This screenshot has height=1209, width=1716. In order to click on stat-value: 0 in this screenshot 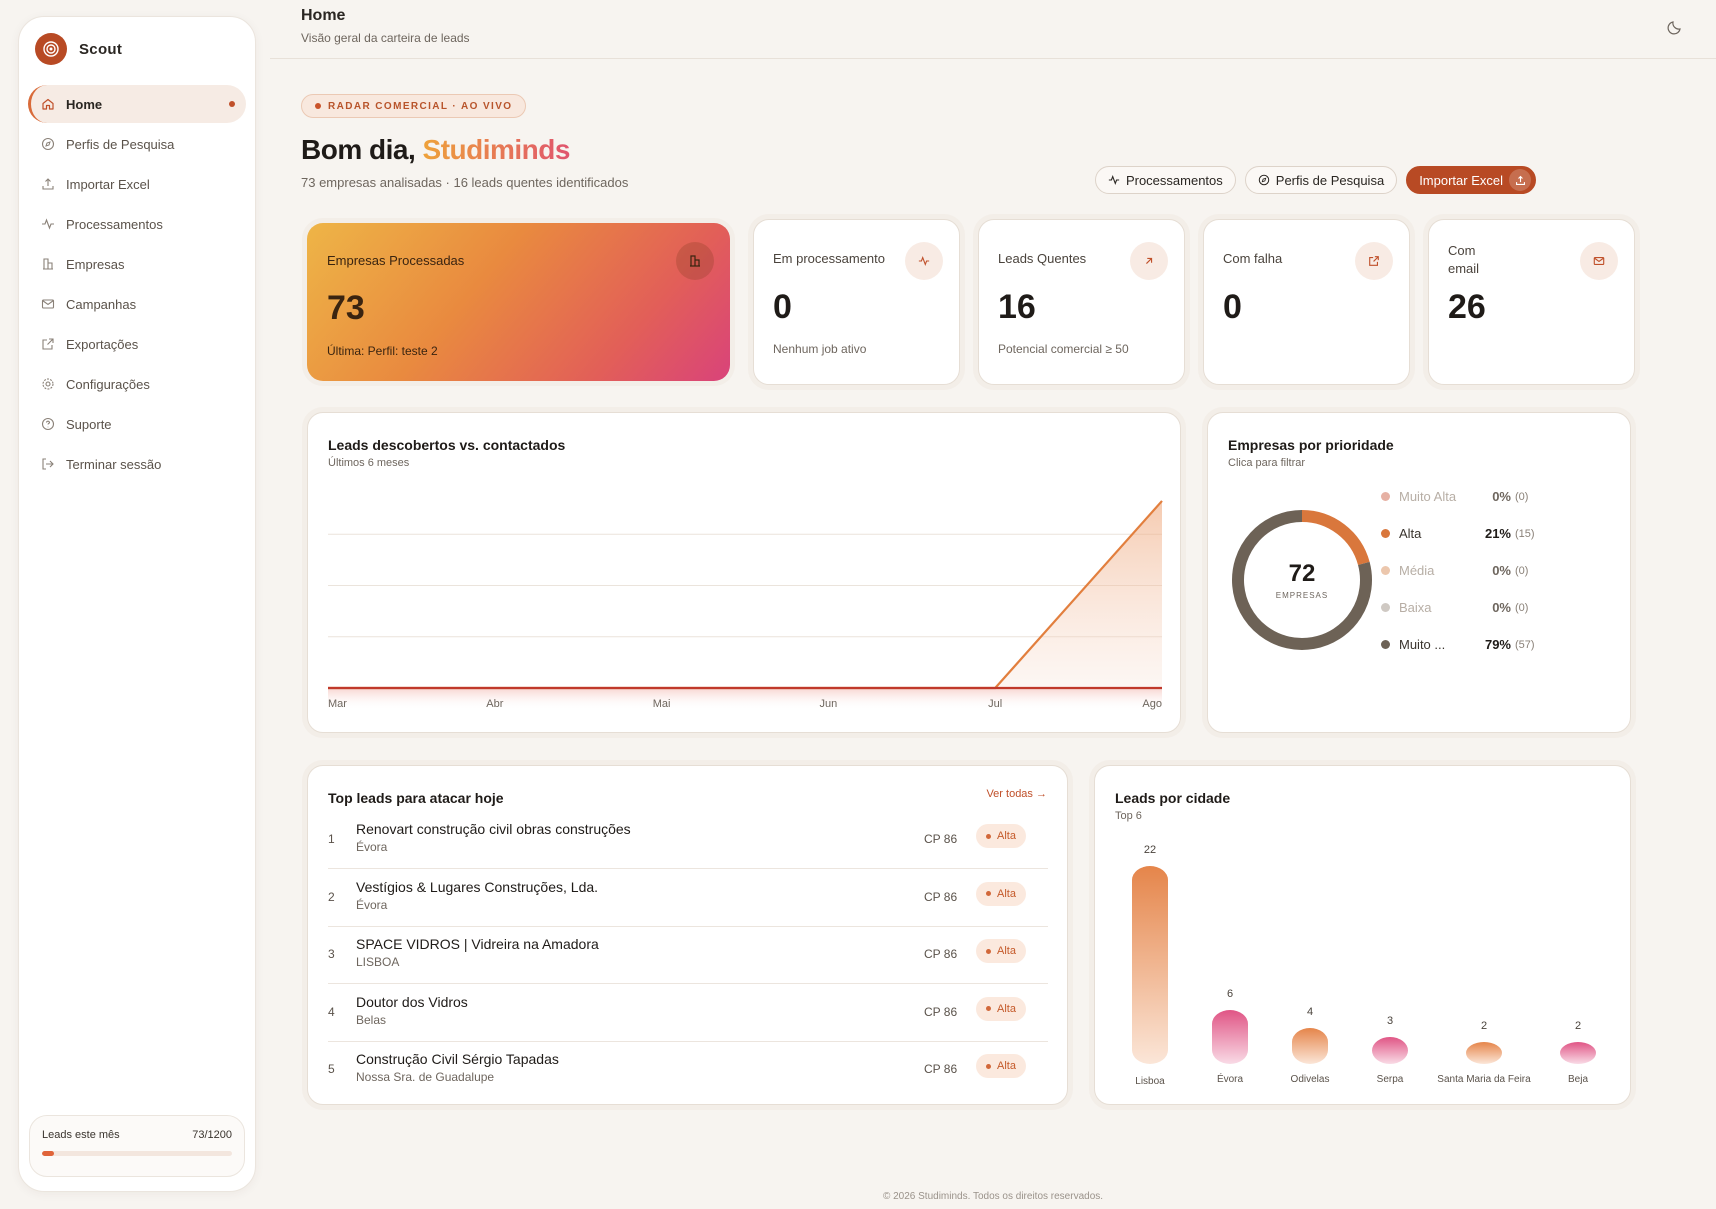, I will do `click(782, 307)`.